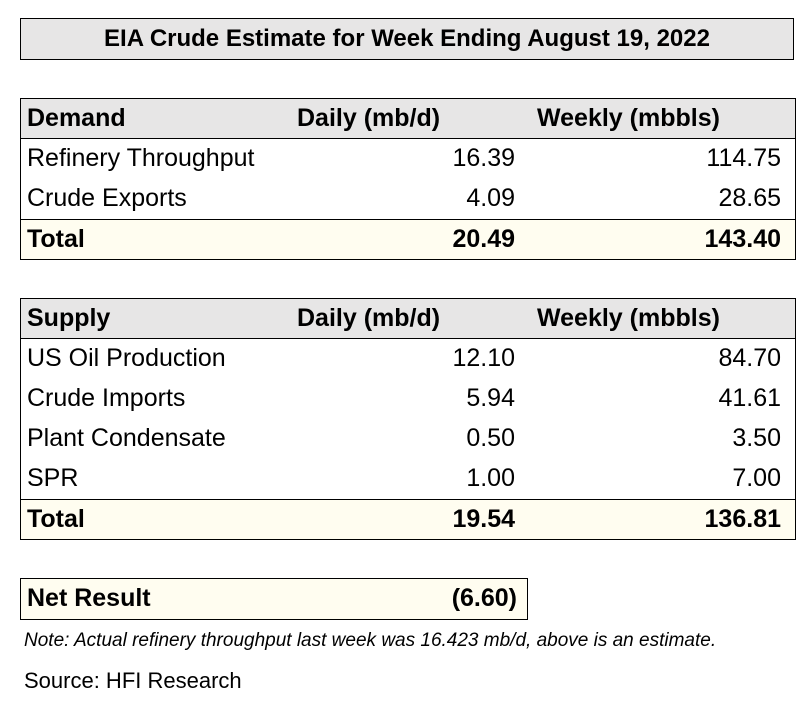  I want to click on table-row: SPR 1.00 7.00, so click(408, 479).